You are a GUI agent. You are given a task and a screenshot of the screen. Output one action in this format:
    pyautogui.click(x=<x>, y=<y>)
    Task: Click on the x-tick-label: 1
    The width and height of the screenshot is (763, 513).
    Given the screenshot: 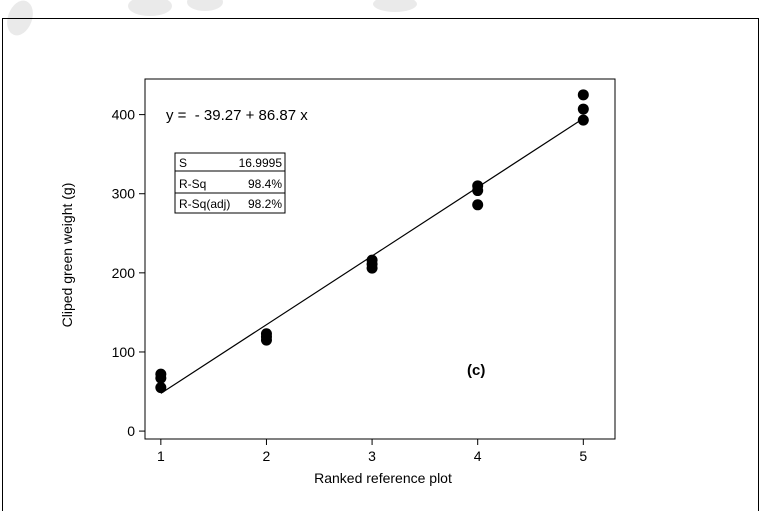 What is the action you would take?
    pyautogui.click(x=161, y=456)
    